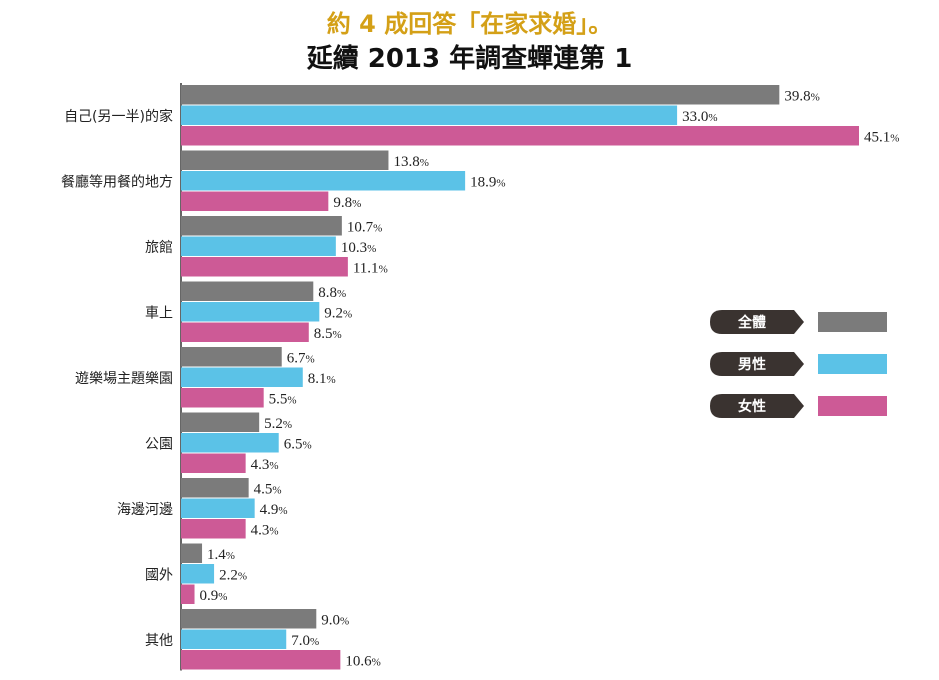 The height and width of the screenshot is (680, 939). I want to click on legend-label: 女性, so click(752, 406).